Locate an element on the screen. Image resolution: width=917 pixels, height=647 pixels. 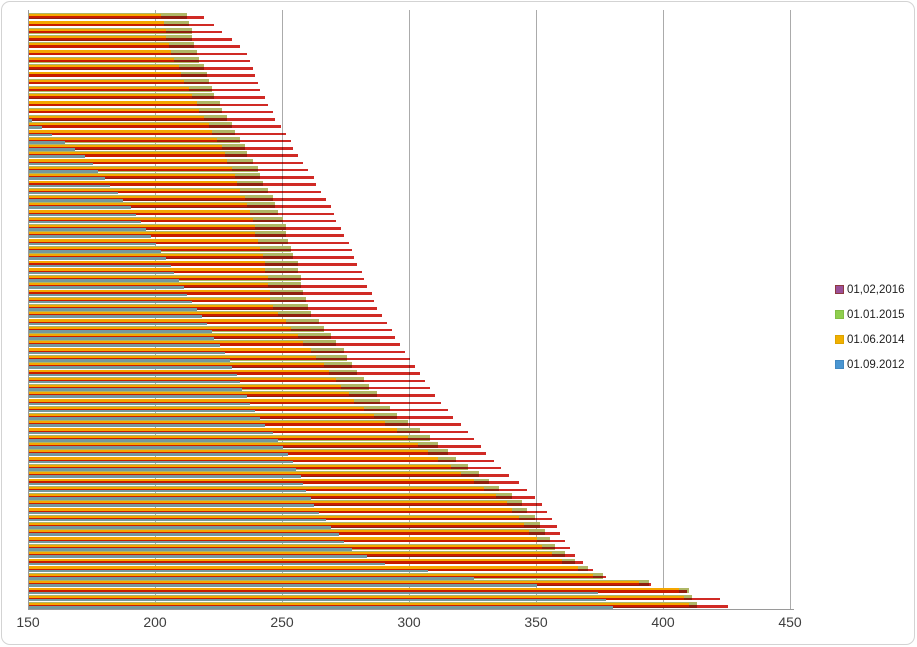
x-tick-label-400: 400 is located at coordinates (663, 622).